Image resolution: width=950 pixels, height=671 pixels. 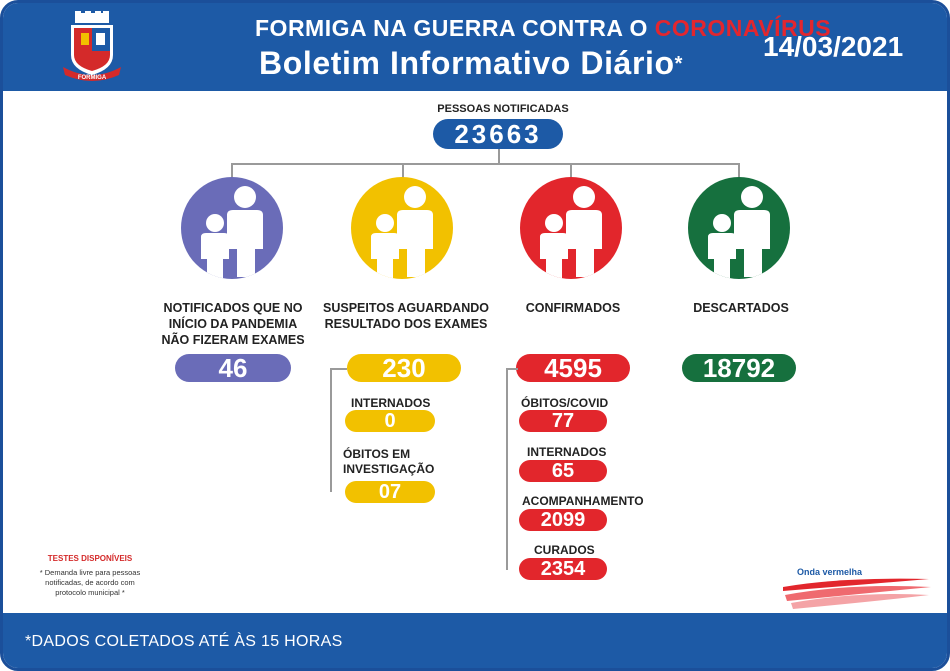 I want to click on confirmed-people-icon, so click(x=571, y=228).